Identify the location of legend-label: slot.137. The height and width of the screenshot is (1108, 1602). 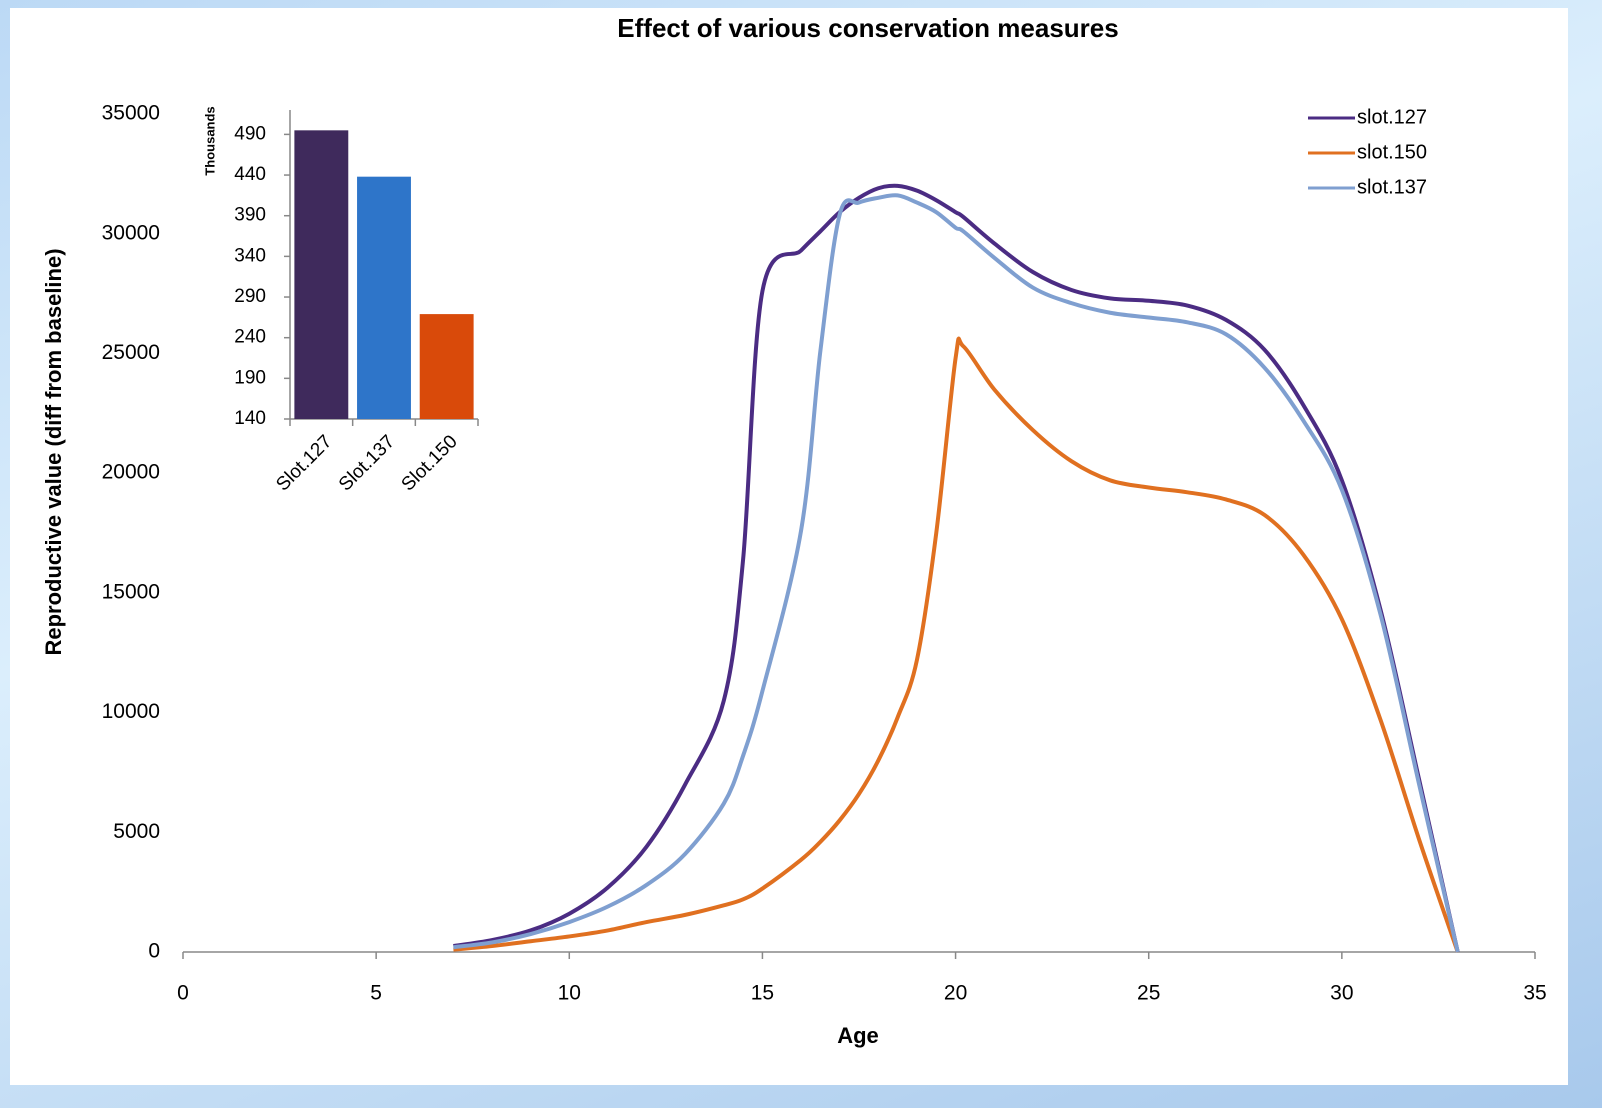
(1392, 187).